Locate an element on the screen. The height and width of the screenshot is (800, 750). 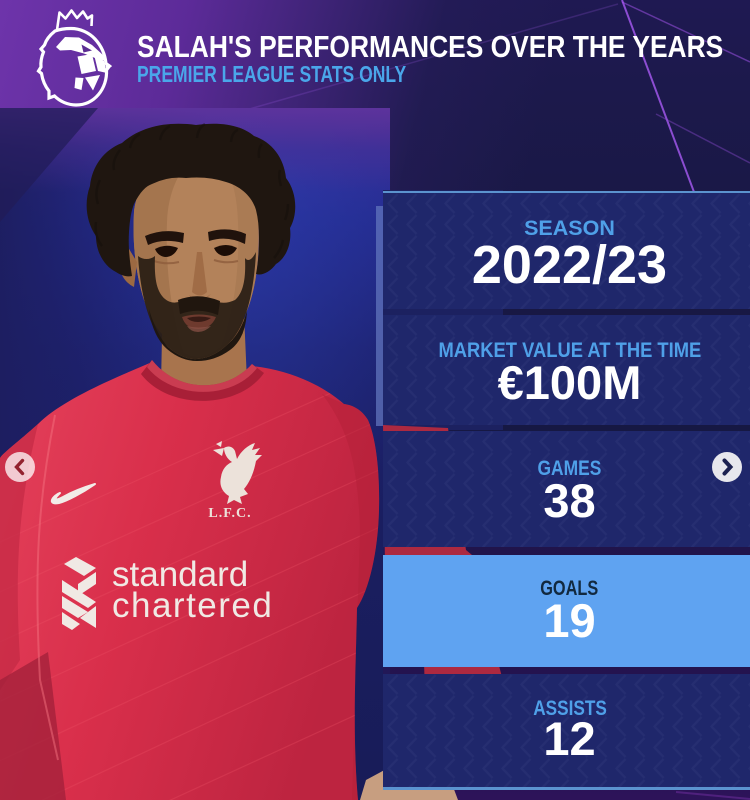
svg-text: standard is located at coordinates (180, 574).